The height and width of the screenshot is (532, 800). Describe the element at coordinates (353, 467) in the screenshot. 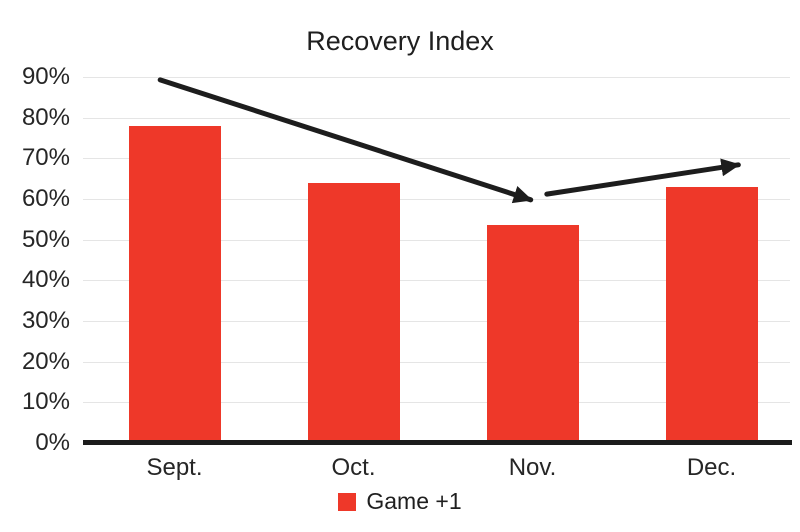

I see `x-axis-label-oct: Oct.` at that location.